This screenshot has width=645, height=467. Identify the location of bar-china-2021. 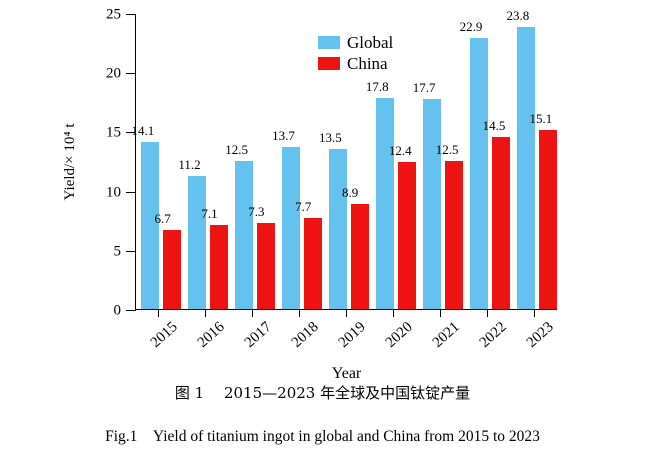
(453, 235).